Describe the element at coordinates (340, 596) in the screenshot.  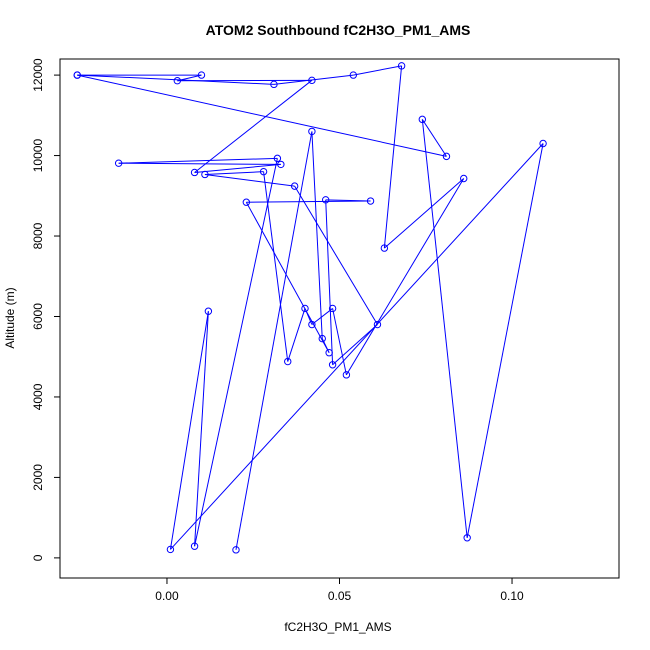
I see `x-tick-label: 0.05` at that location.